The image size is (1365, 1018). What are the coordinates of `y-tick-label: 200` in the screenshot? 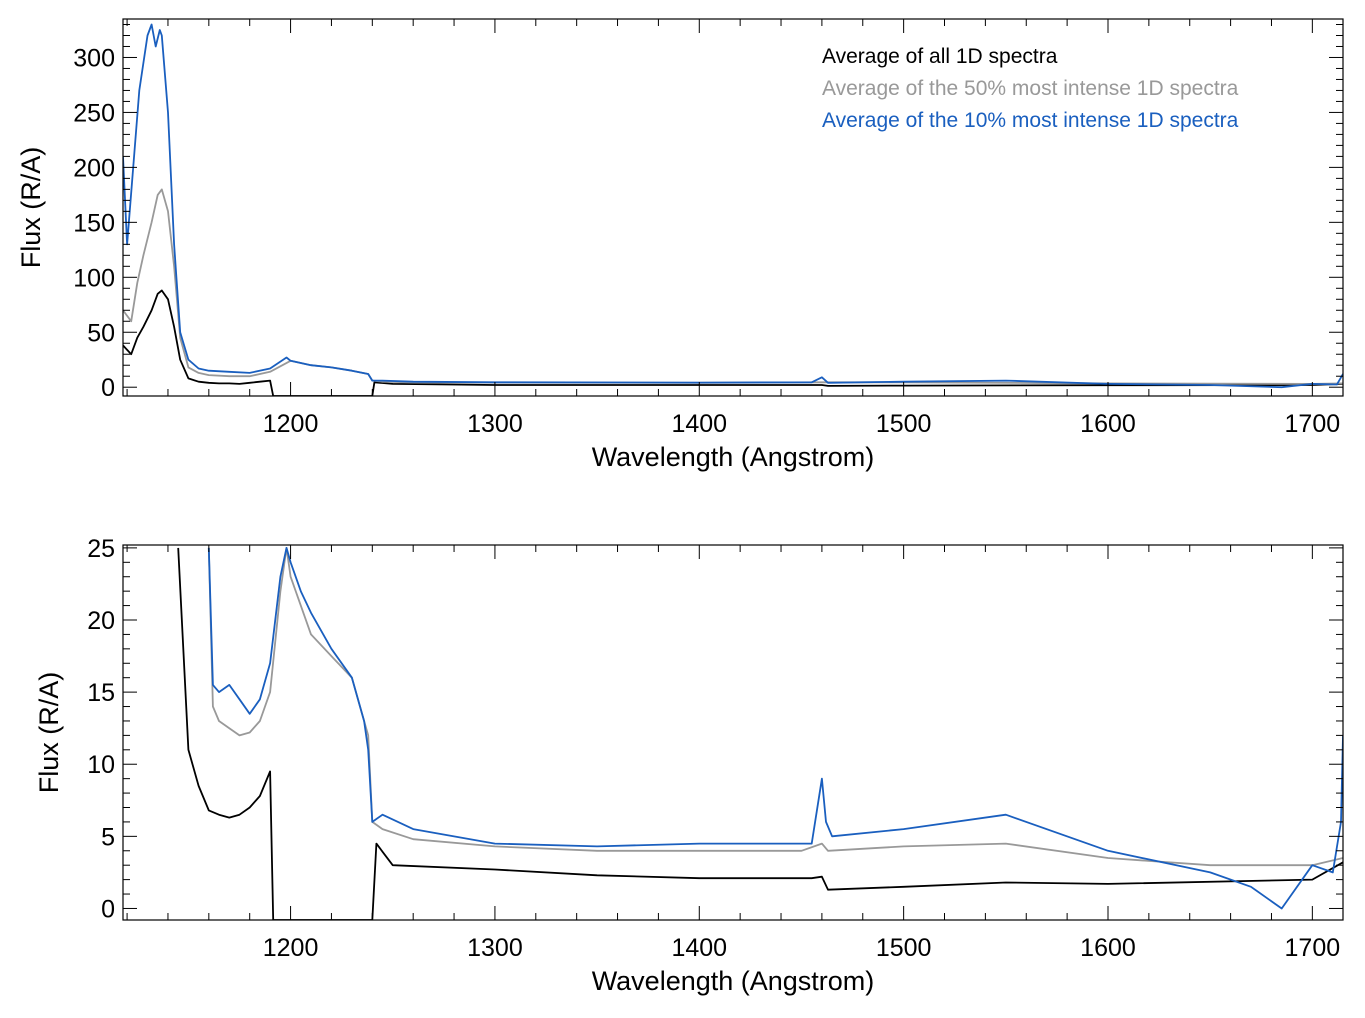 It's located at (94, 168).